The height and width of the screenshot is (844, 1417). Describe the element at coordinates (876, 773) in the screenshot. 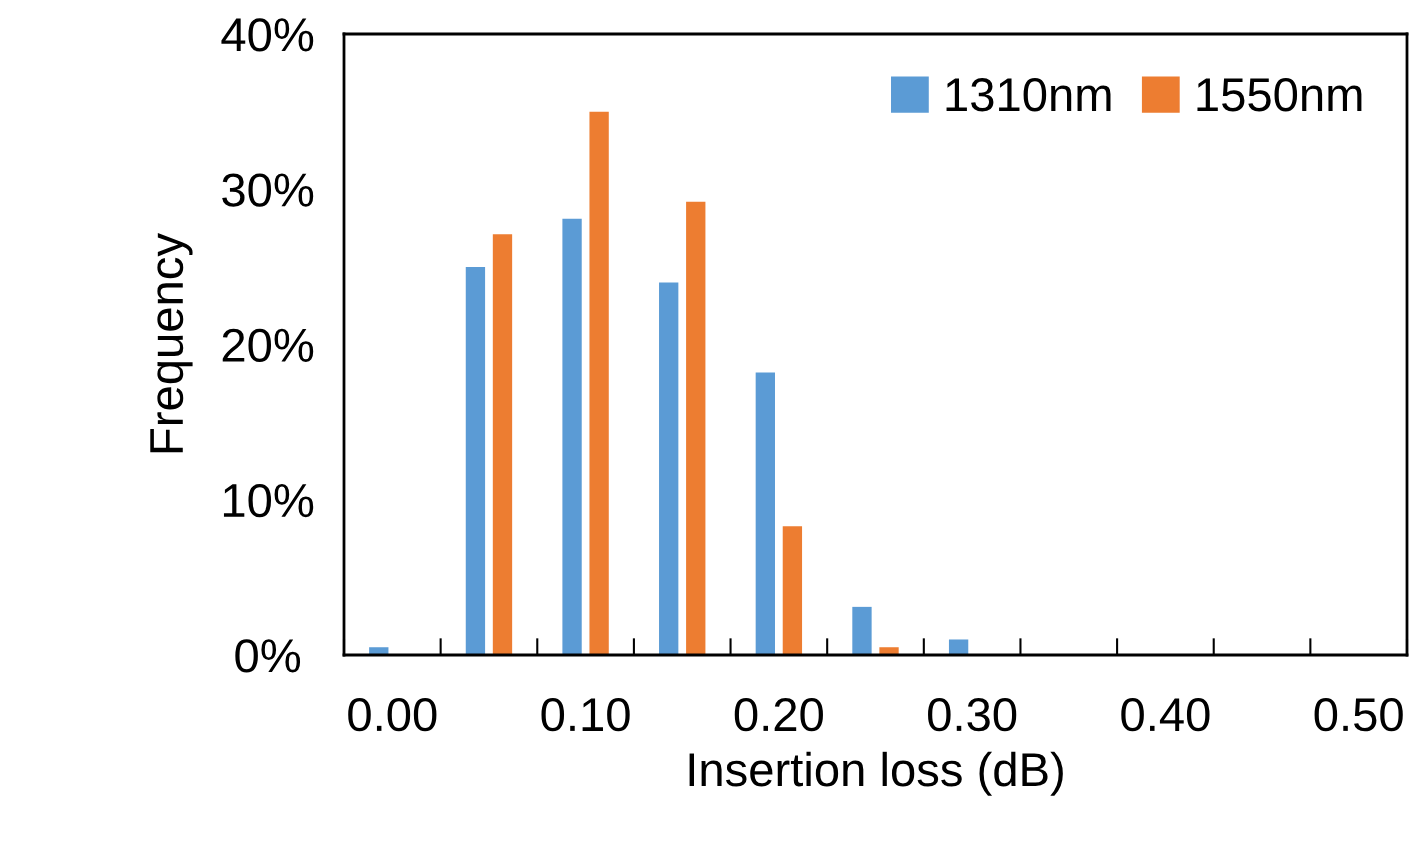

I see `x-axis-title: Insertion loss (dB)` at that location.